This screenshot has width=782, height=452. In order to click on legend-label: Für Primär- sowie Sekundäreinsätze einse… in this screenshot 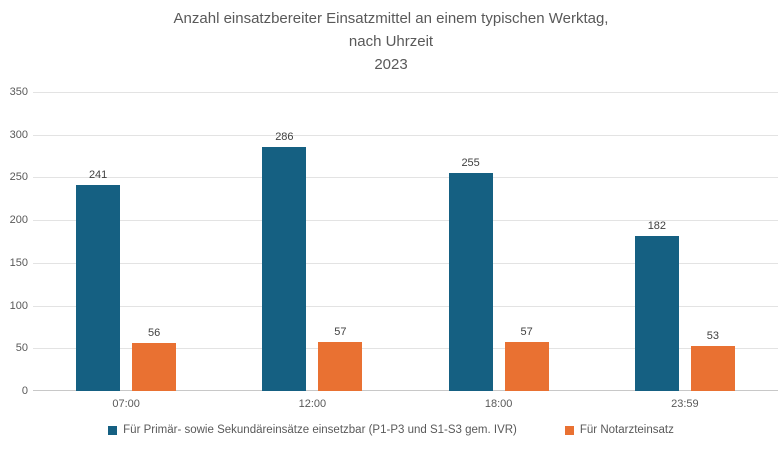, I will do `click(320, 430)`.